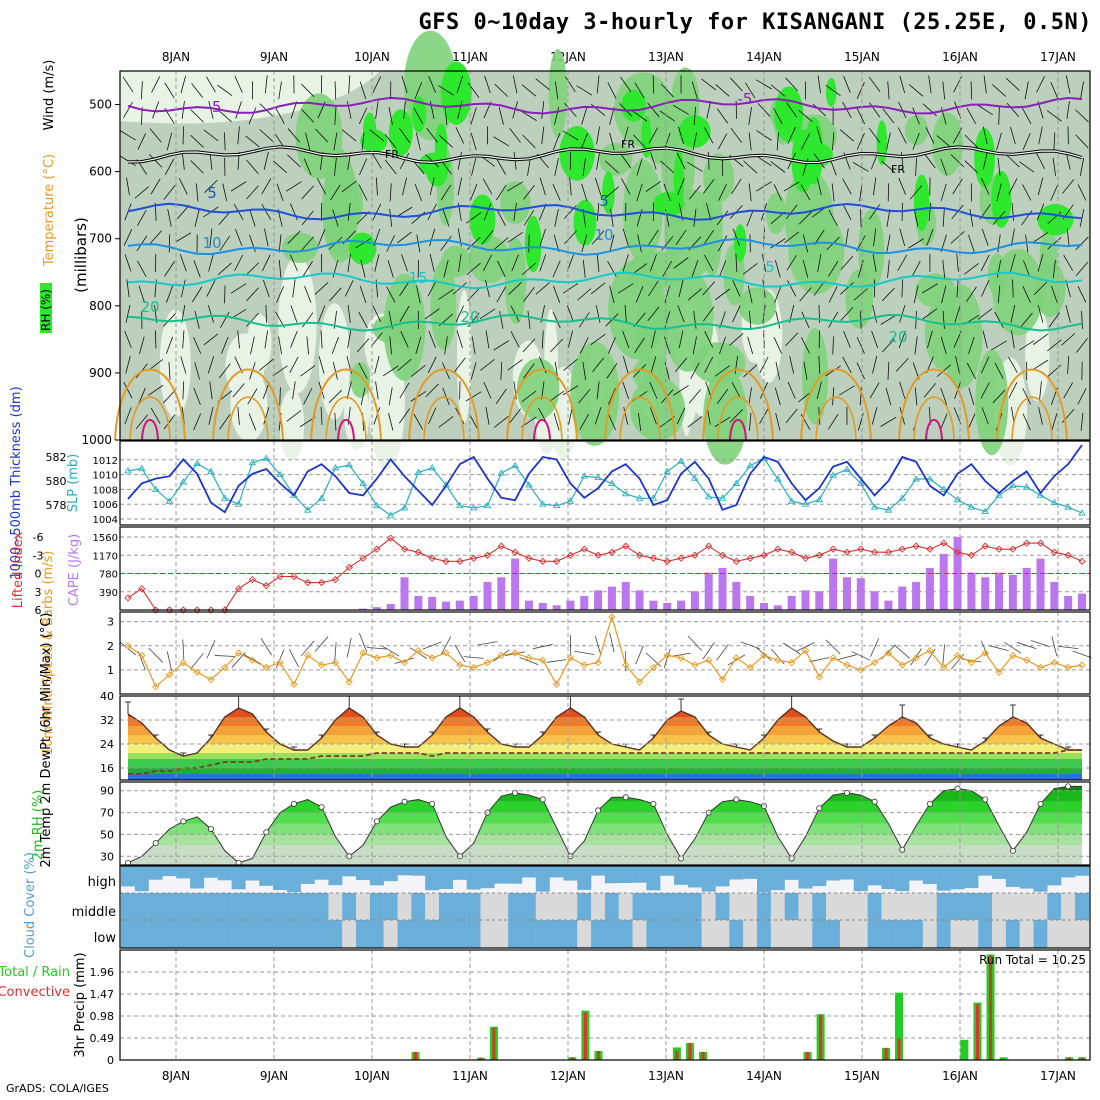 This screenshot has width=1100, height=1100. Describe the element at coordinates (107, 791) in the screenshot. I see `rh2m-tick-label: 90` at that location.